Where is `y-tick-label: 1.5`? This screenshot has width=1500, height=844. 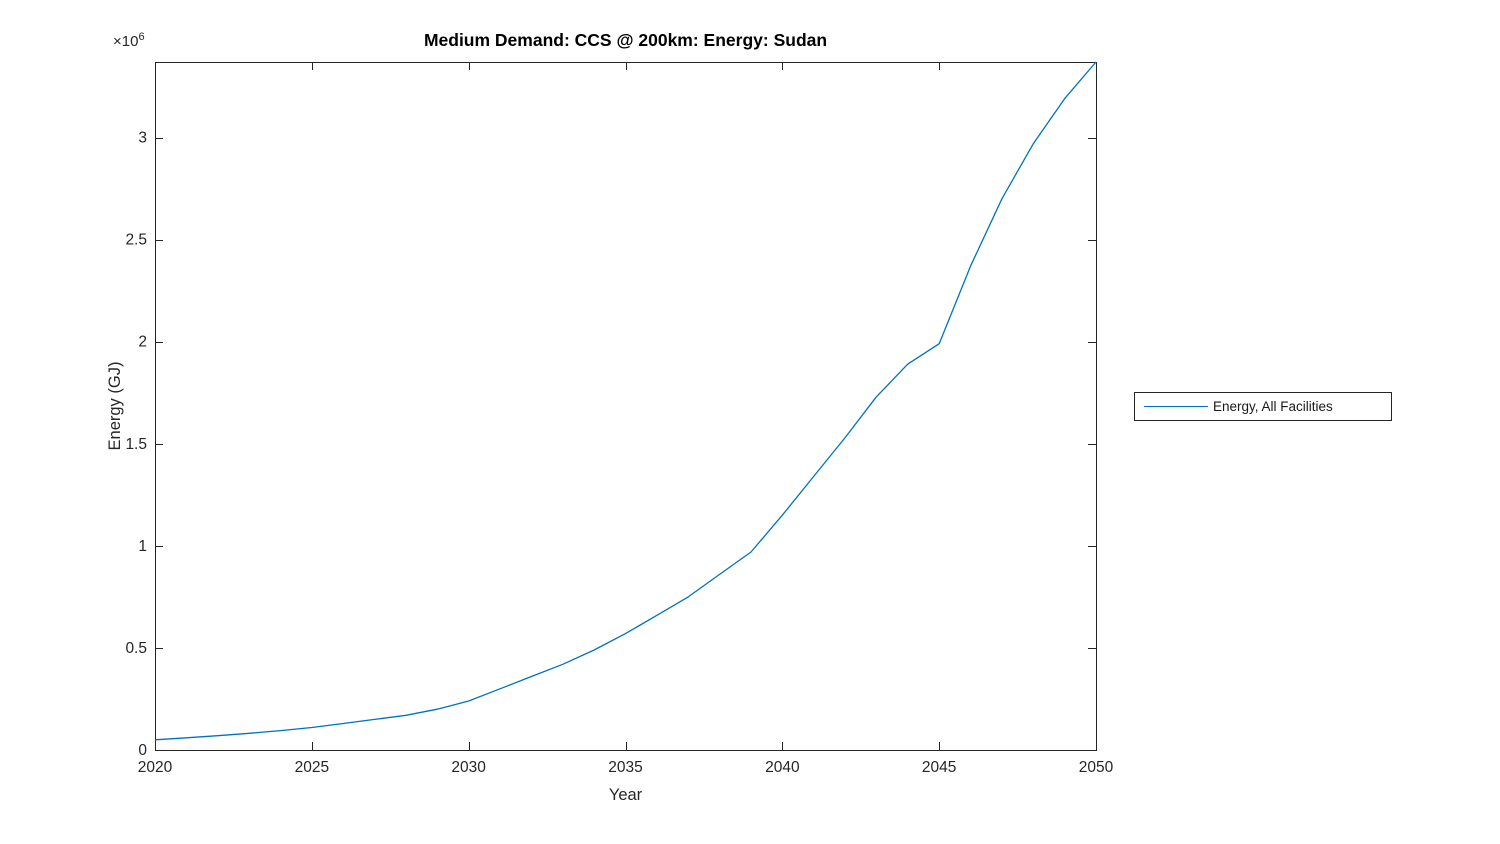 y-tick-label: 1.5 is located at coordinates (136, 444).